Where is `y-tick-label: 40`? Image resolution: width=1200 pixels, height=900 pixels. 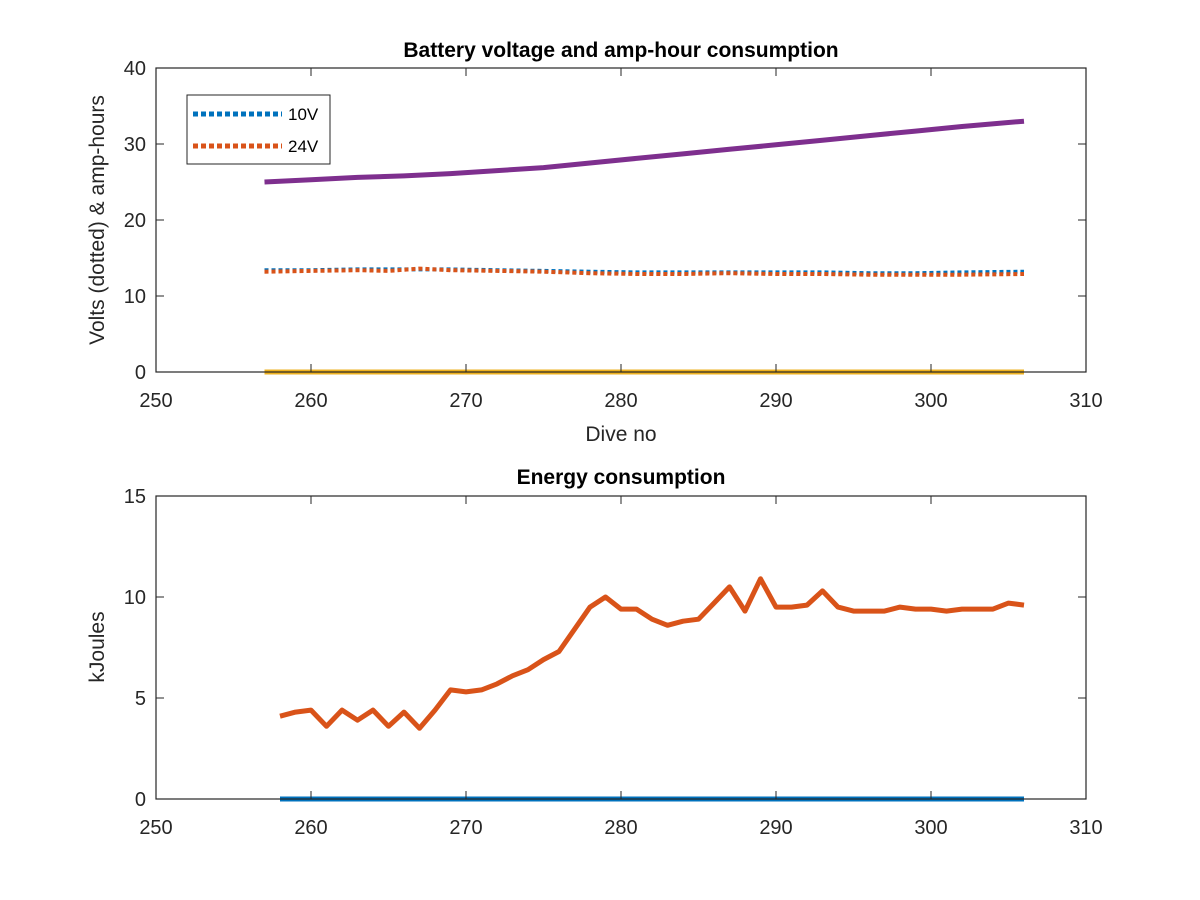
y-tick-label: 40 is located at coordinates (135, 69).